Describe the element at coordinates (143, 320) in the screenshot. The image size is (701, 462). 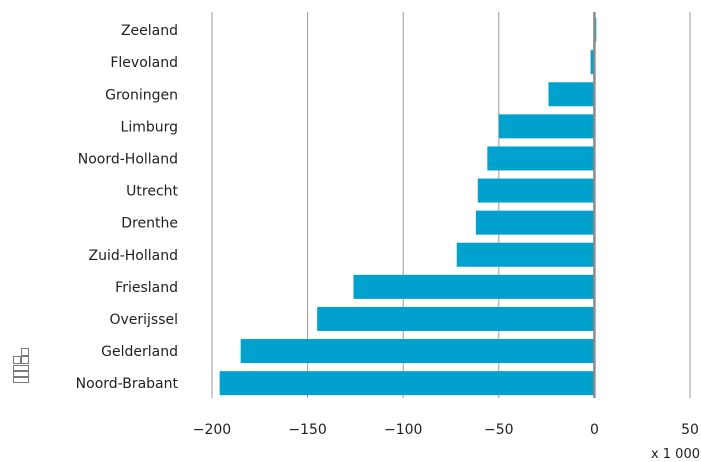
I see `category-label: Overijssel` at that location.